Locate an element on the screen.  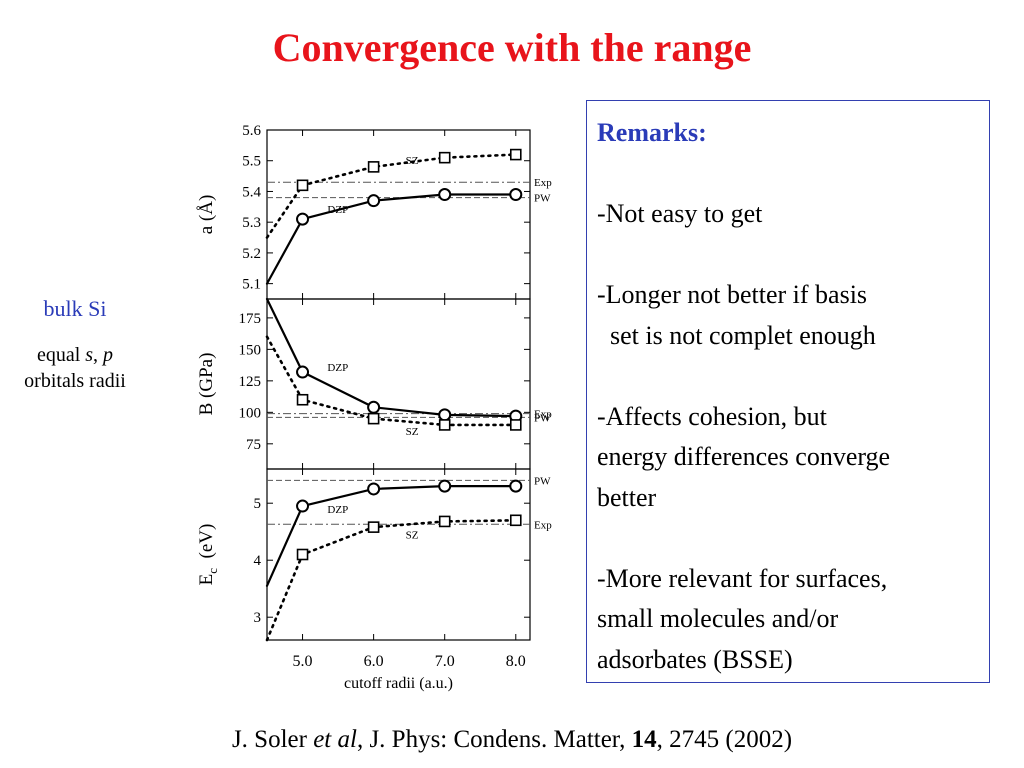
y-axis-label: B (GPa) is located at coordinates (206, 384).